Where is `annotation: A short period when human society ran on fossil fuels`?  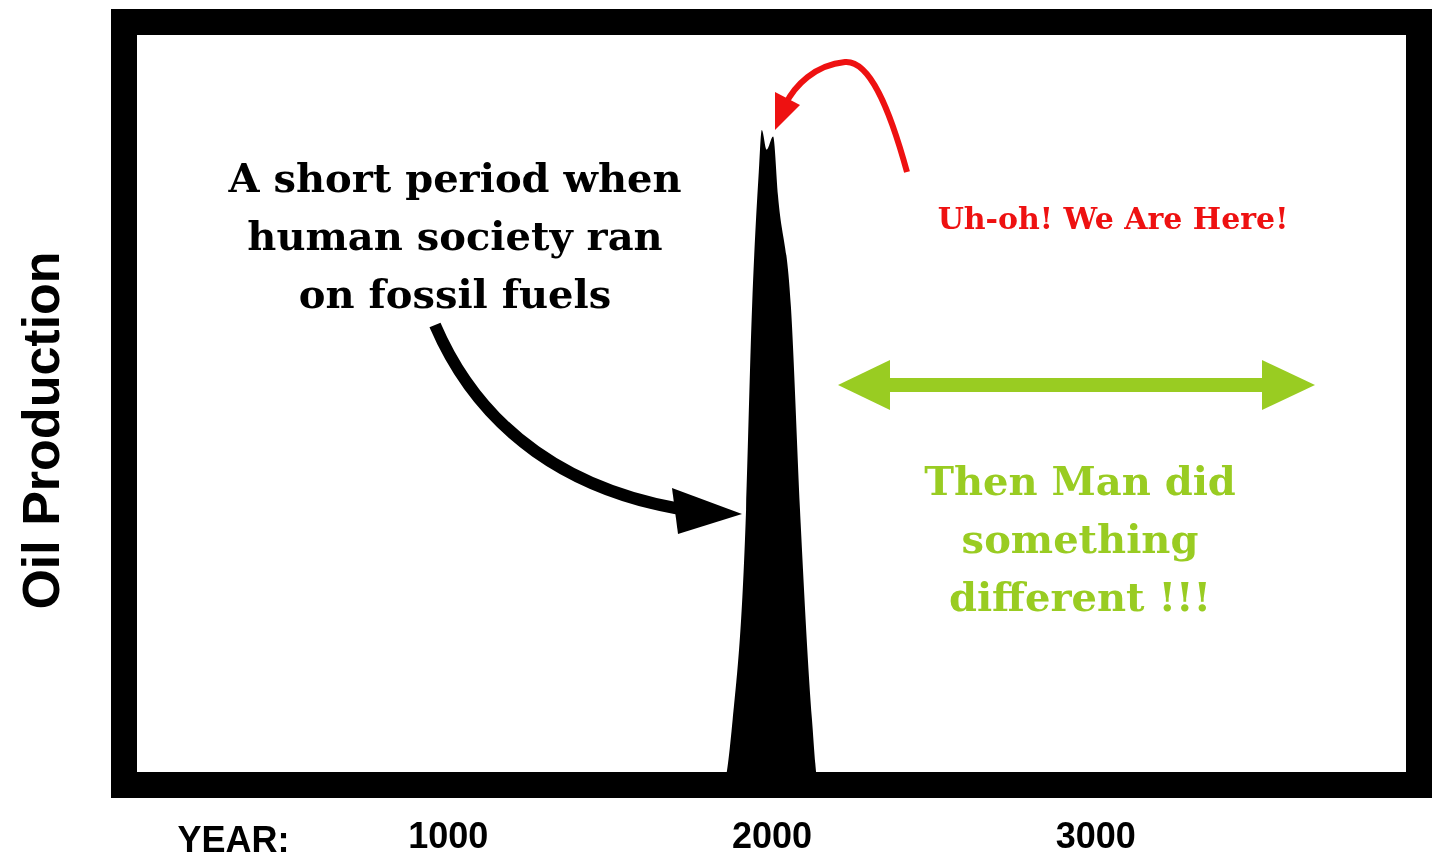 annotation: A short period when human society ran on fossil fuels is located at coordinates (454, 235).